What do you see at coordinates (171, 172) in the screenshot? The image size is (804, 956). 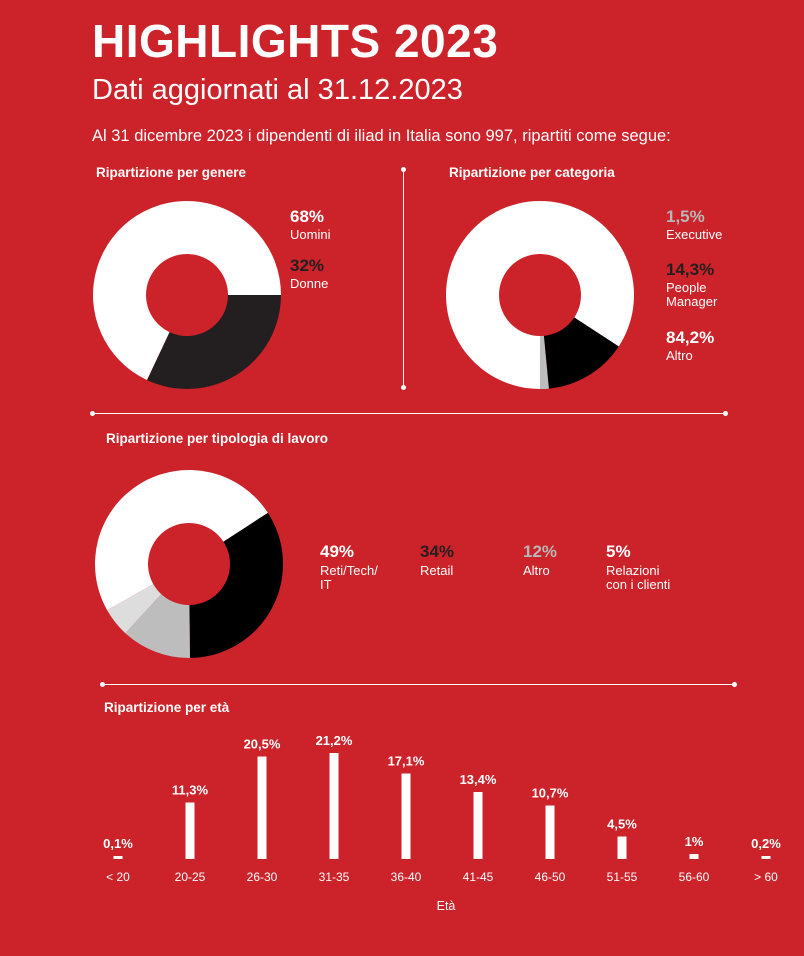 I see `gender-section-title: Ripartizione per genere` at bounding box center [171, 172].